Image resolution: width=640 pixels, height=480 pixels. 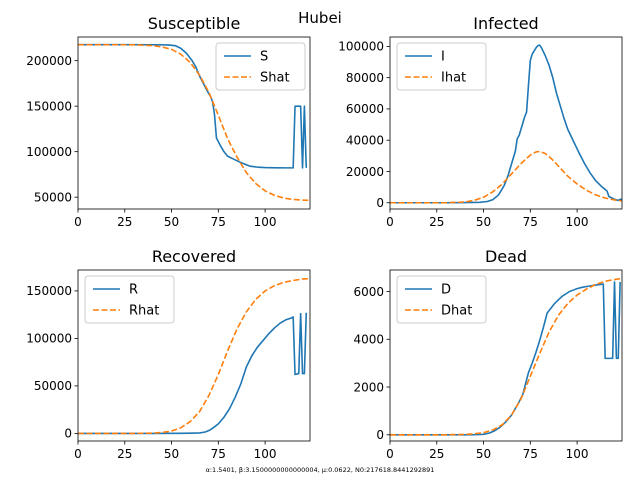 I want to click on legend-label-d: D, so click(x=446, y=290).